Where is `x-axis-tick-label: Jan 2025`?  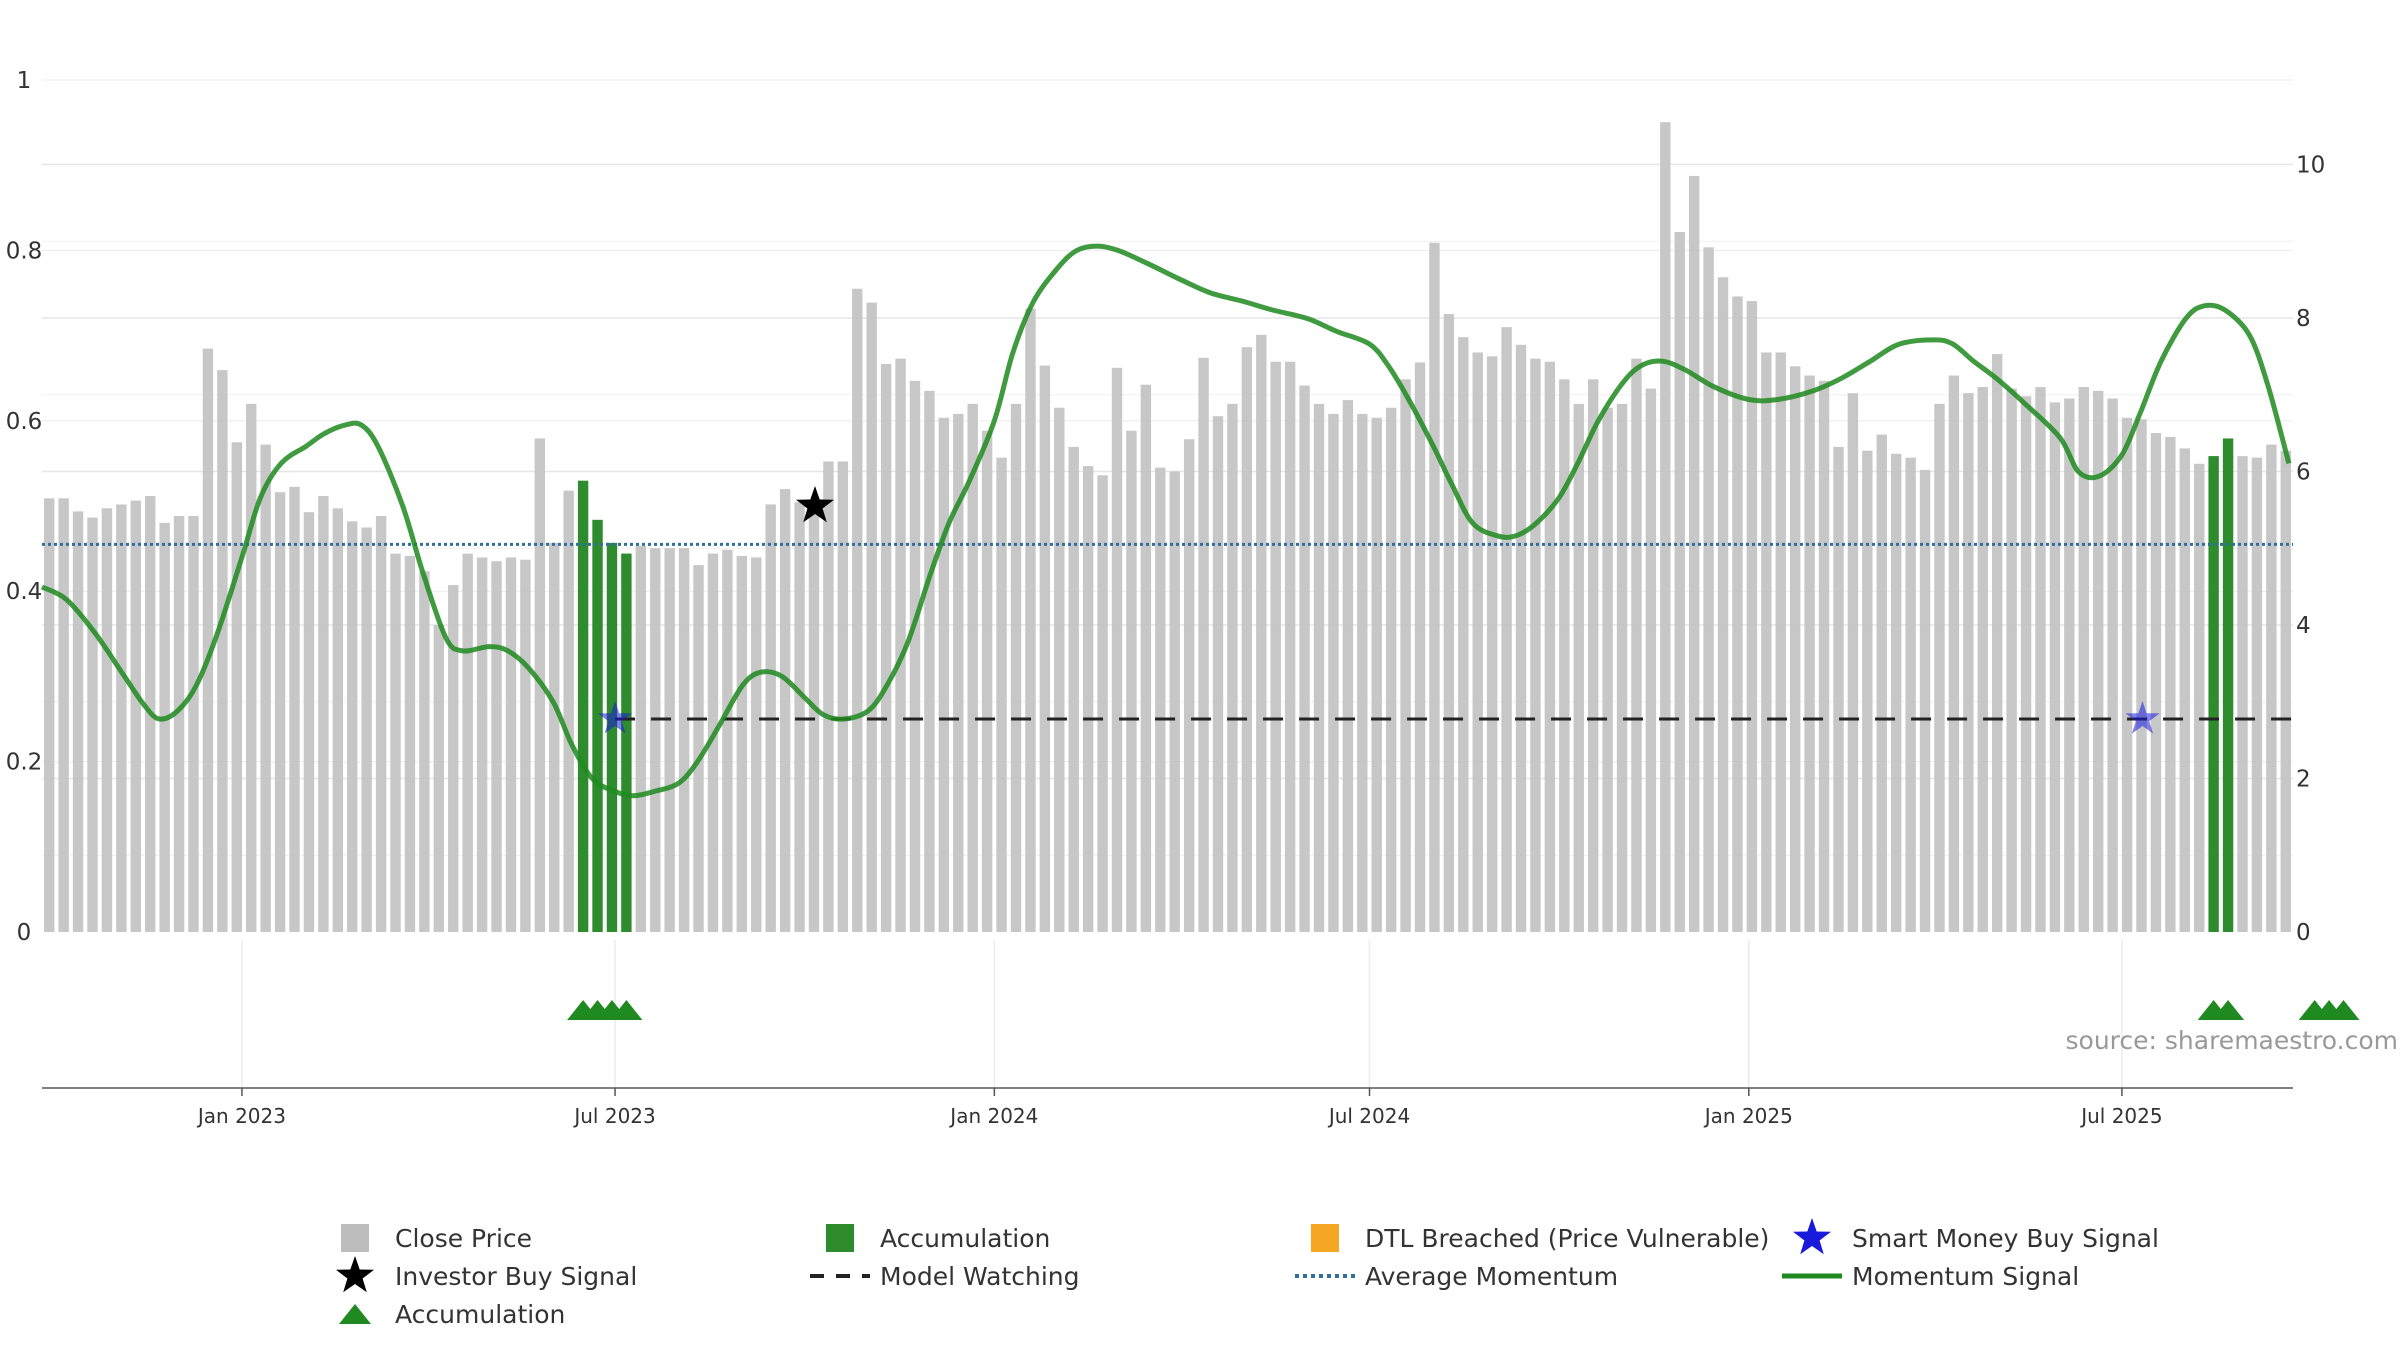
x-axis-tick-label: Jan 2025 is located at coordinates (1748, 1116).